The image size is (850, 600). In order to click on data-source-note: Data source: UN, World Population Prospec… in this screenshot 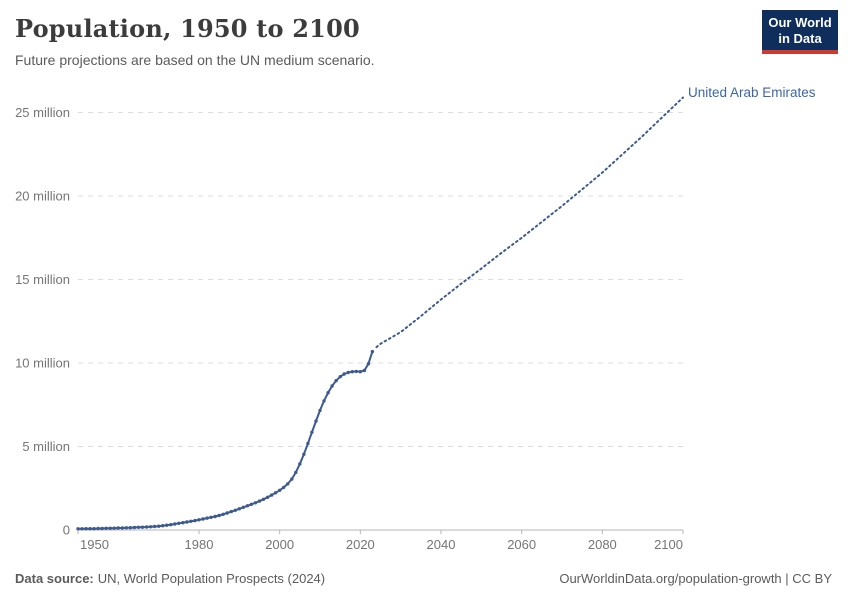, I will do `click(170, 578)`.